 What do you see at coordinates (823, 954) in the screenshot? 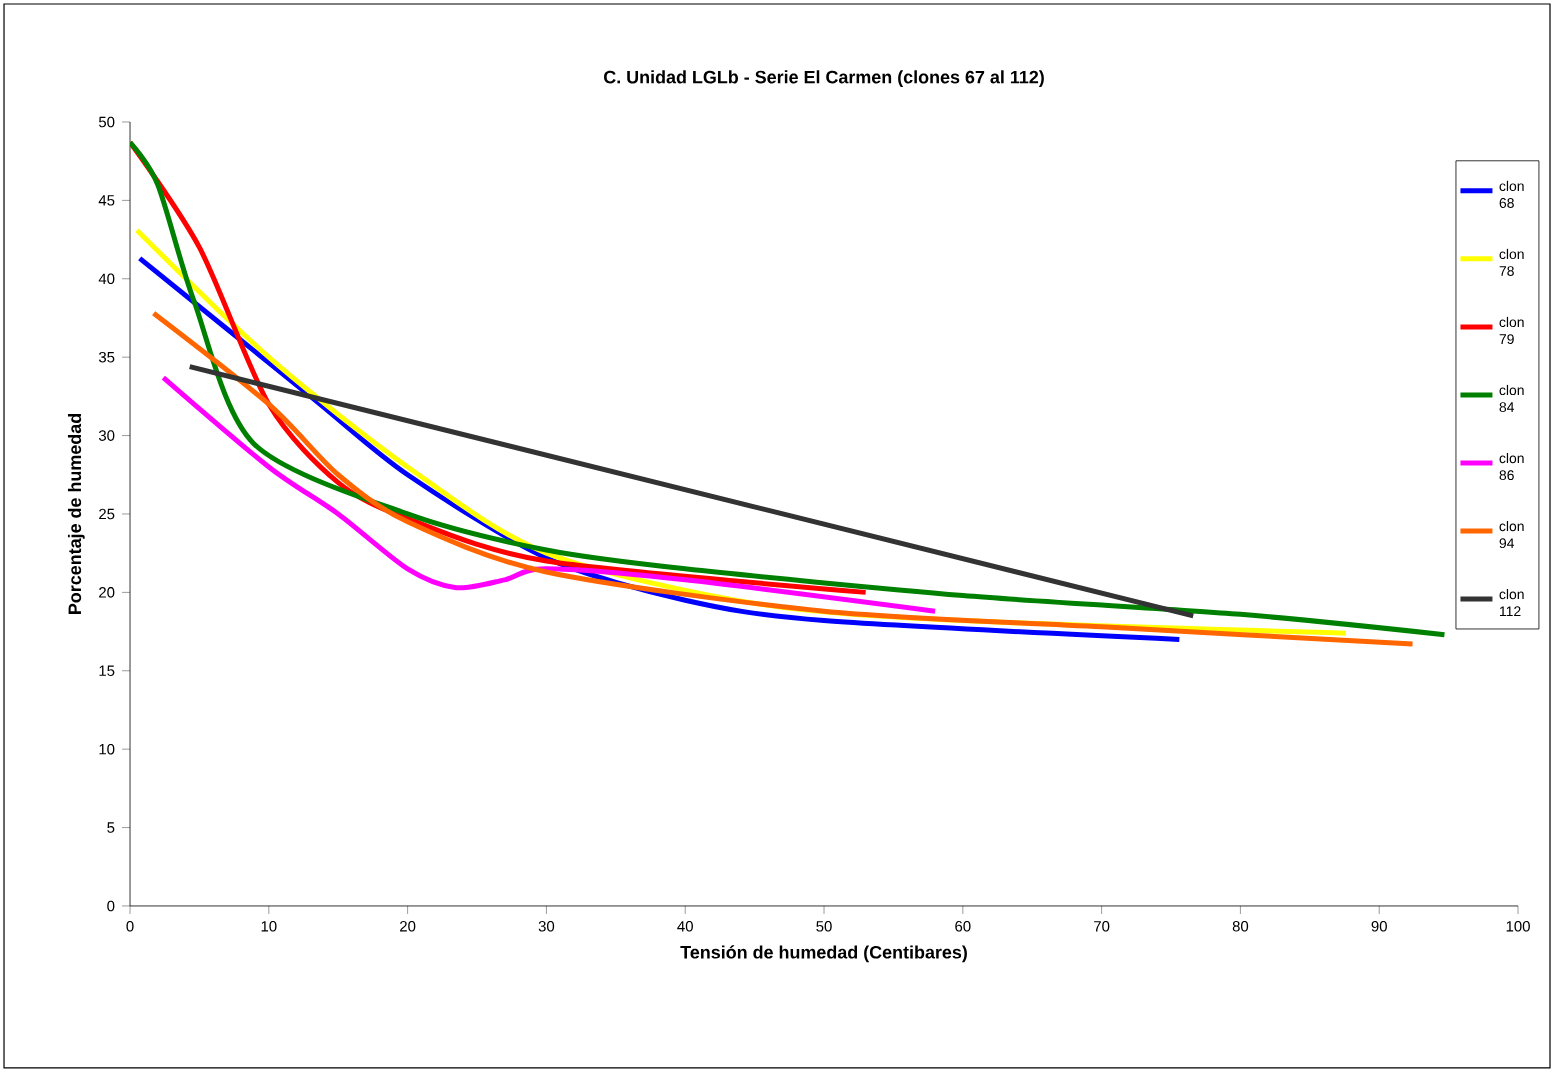
I see `x-axis-title: Tensión de humedad (Centibares)` at bounding box center [823, 954].